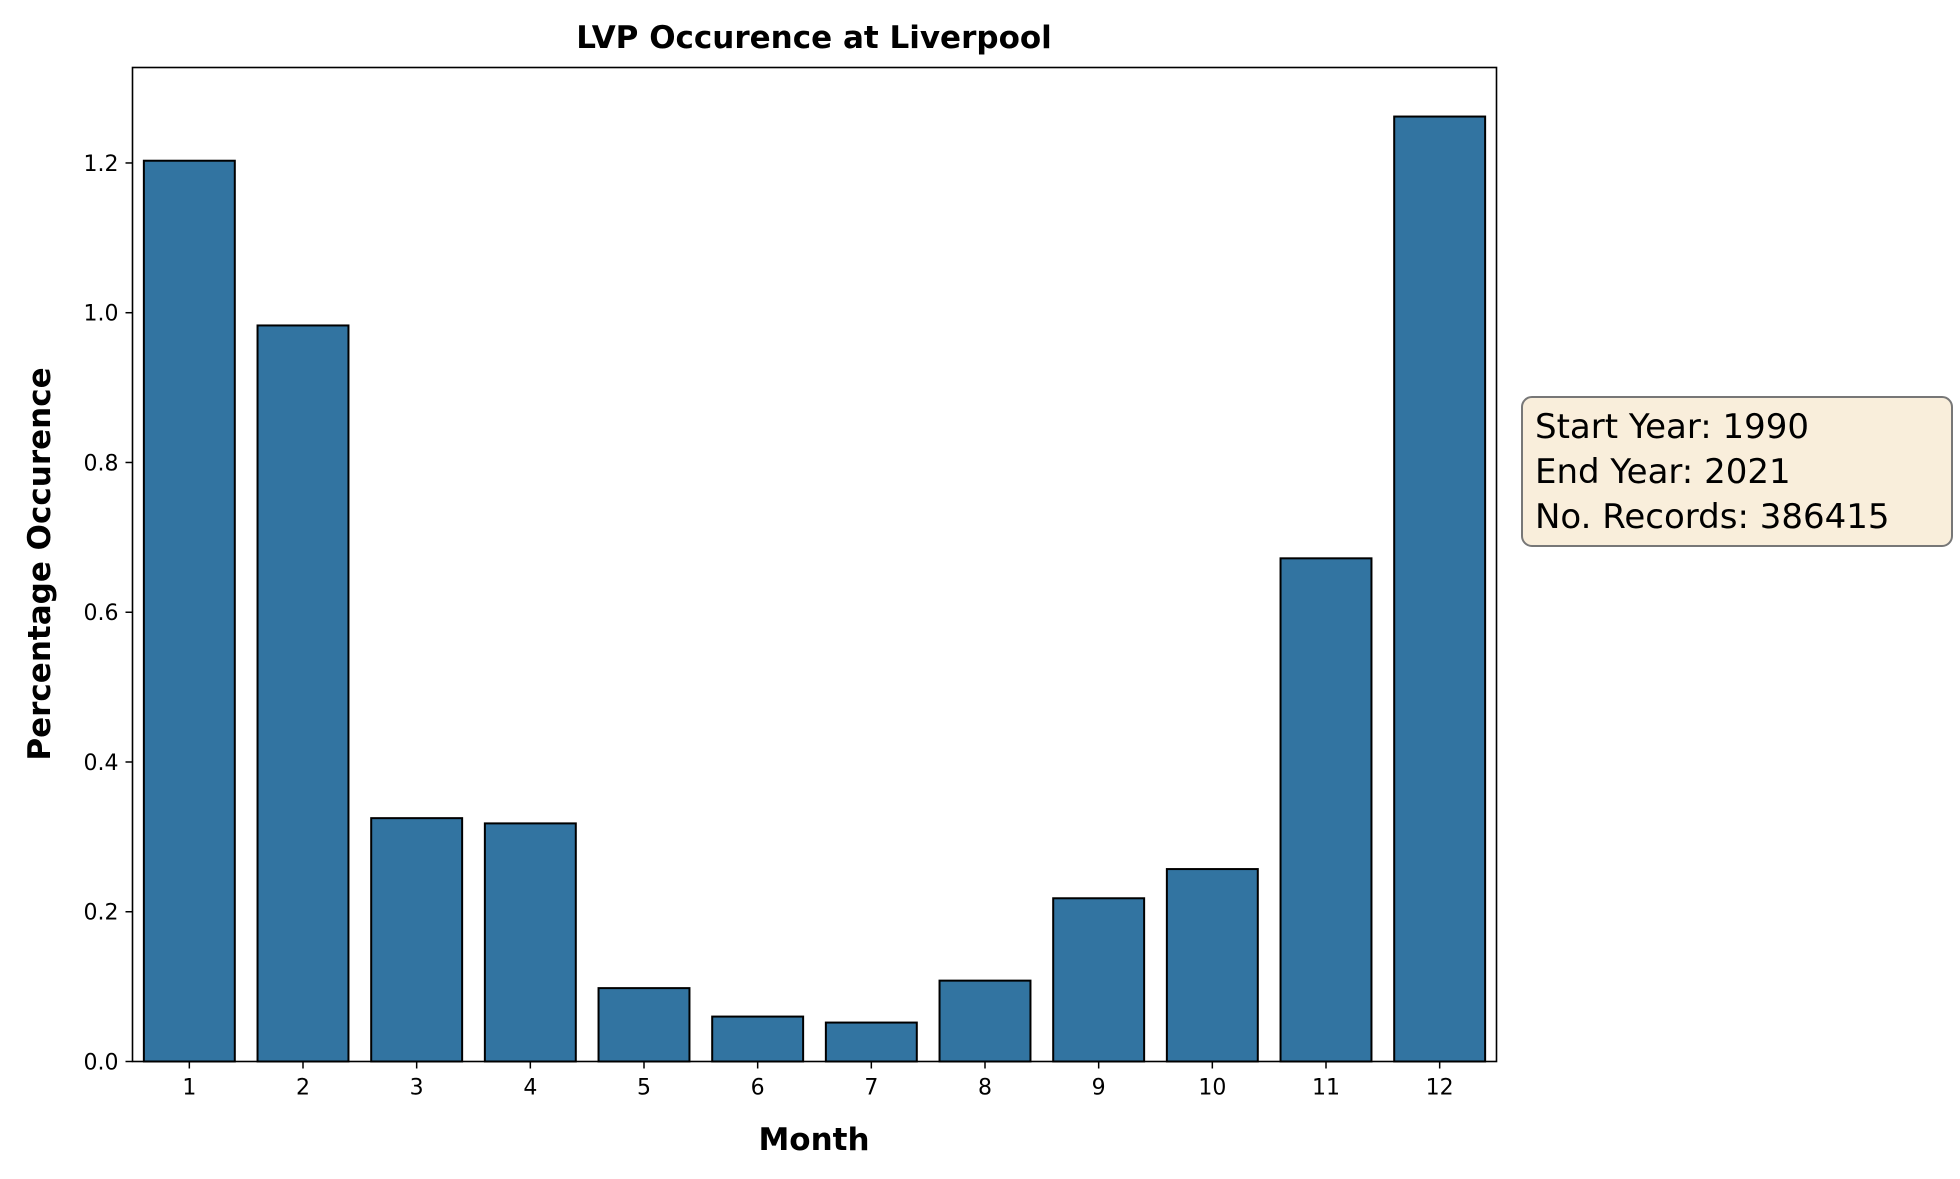 This screenshot has width=1960, height=1179. I want to click on x-tick-label: 8, so click(985, 1088).